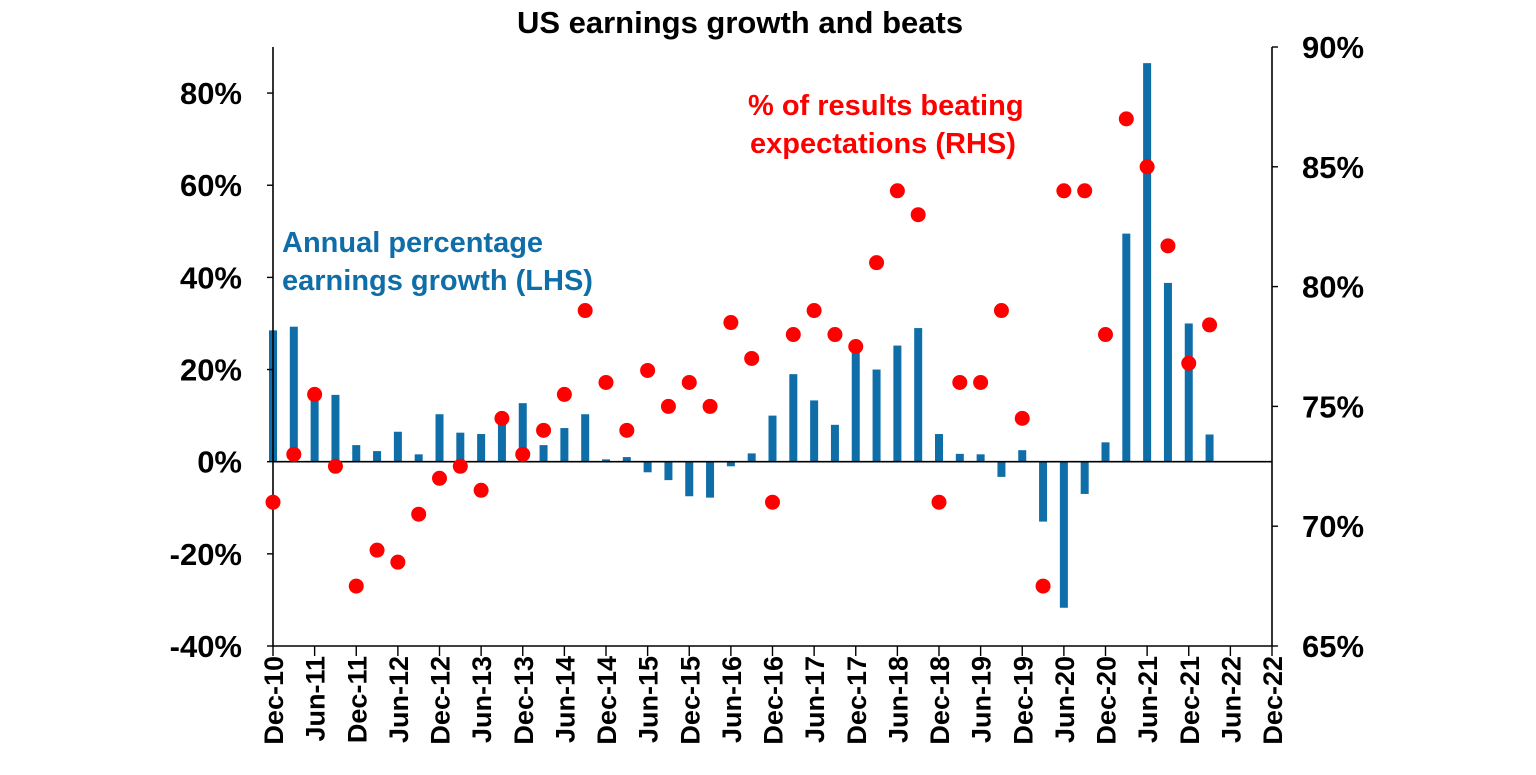 This screenshot has width=1536, height=775. What do you see at coordinates (1273, 700) in the screenshot?
I see `x-tick-label: Dec-22` at bounding box center [1273, 700].